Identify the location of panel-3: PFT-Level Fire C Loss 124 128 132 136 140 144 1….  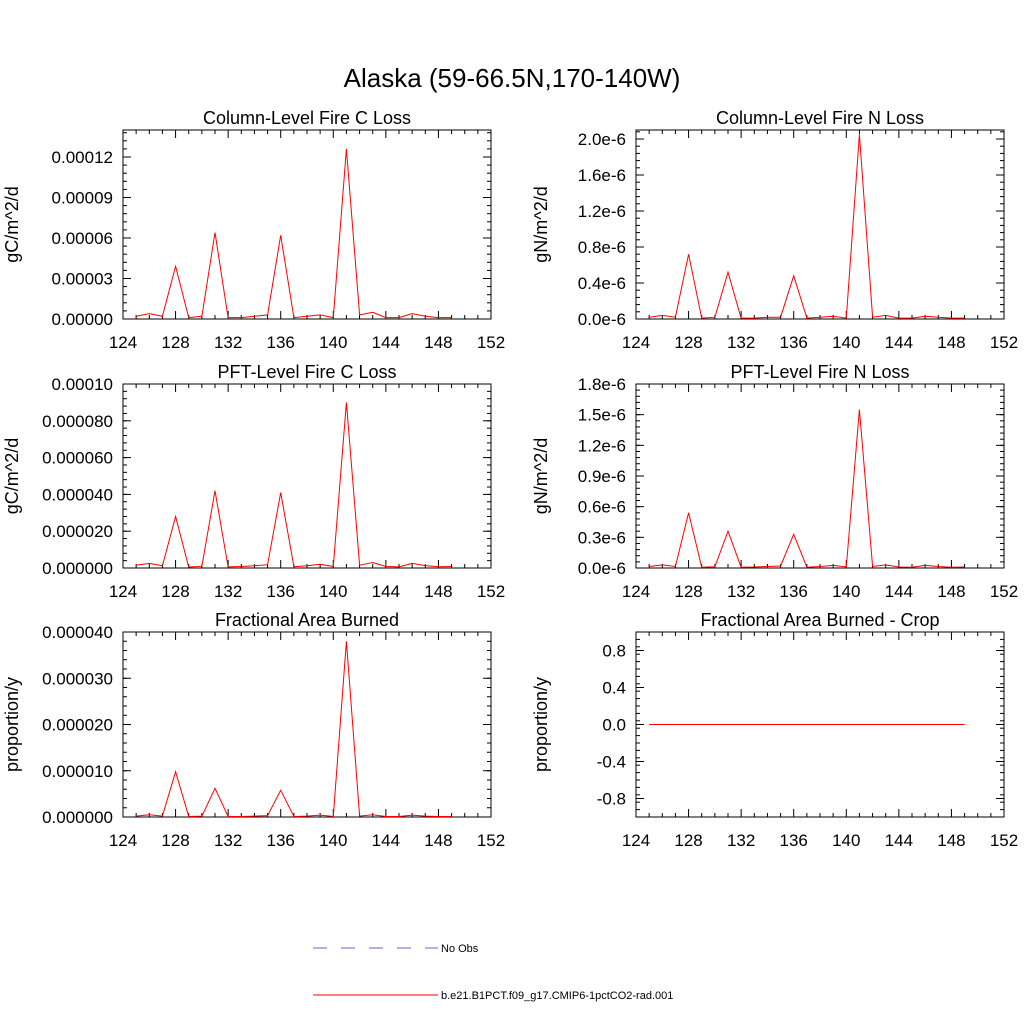
(253, 481).